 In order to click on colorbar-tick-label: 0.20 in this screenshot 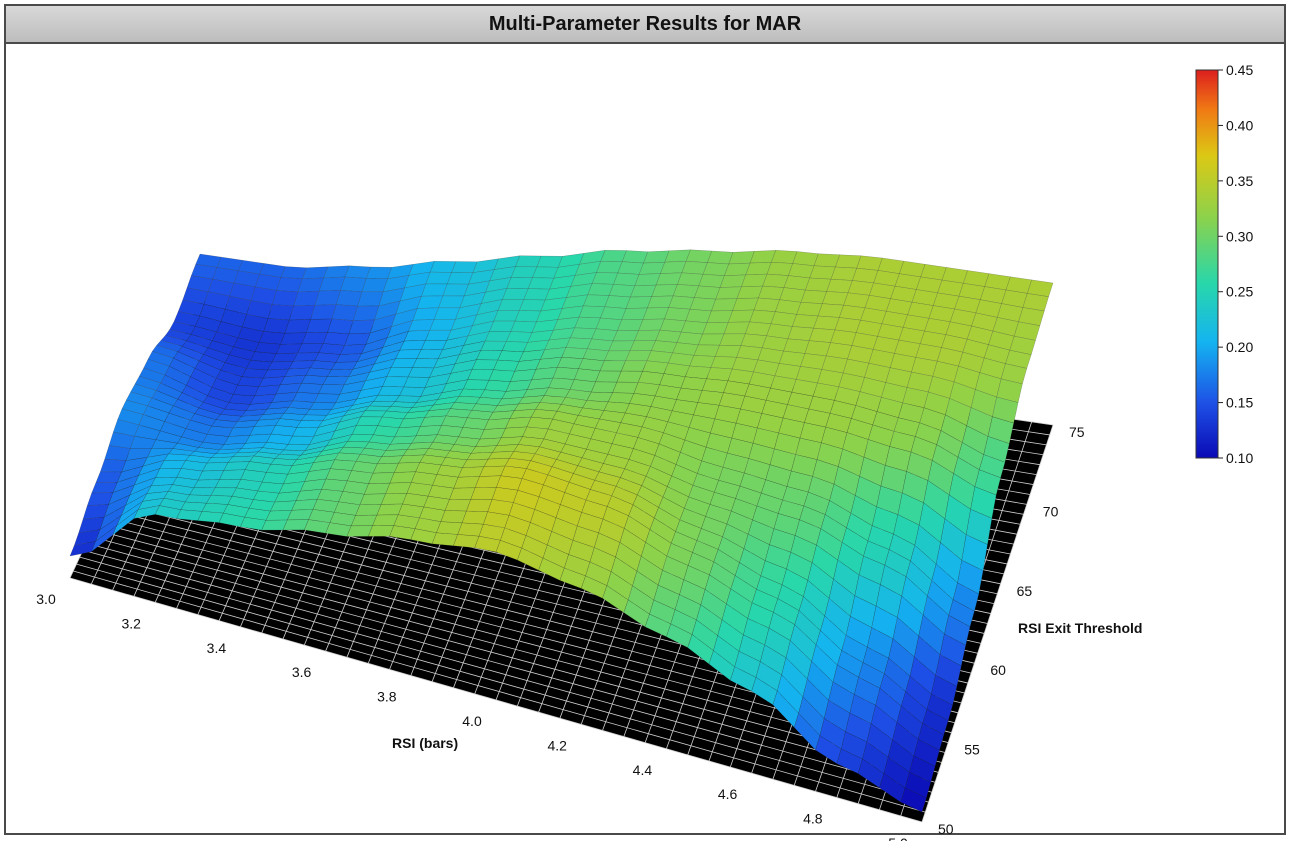, I will do `click(1239, 347)`.